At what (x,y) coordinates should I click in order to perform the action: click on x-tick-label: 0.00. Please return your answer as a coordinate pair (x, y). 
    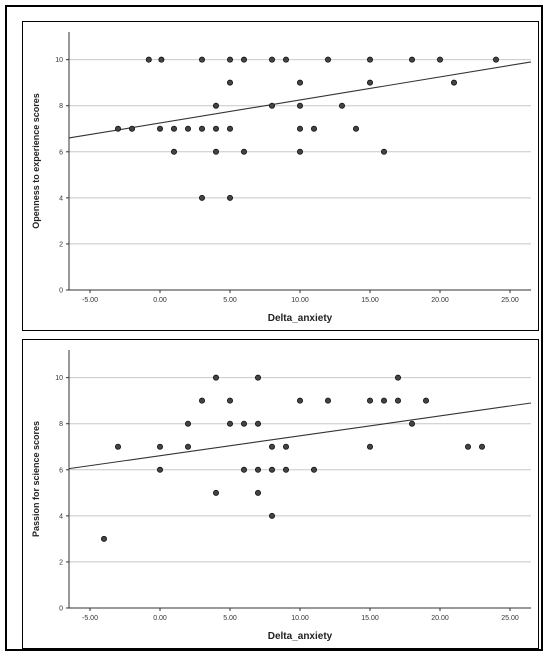
    Looking at the image, I should click on (160, 618).